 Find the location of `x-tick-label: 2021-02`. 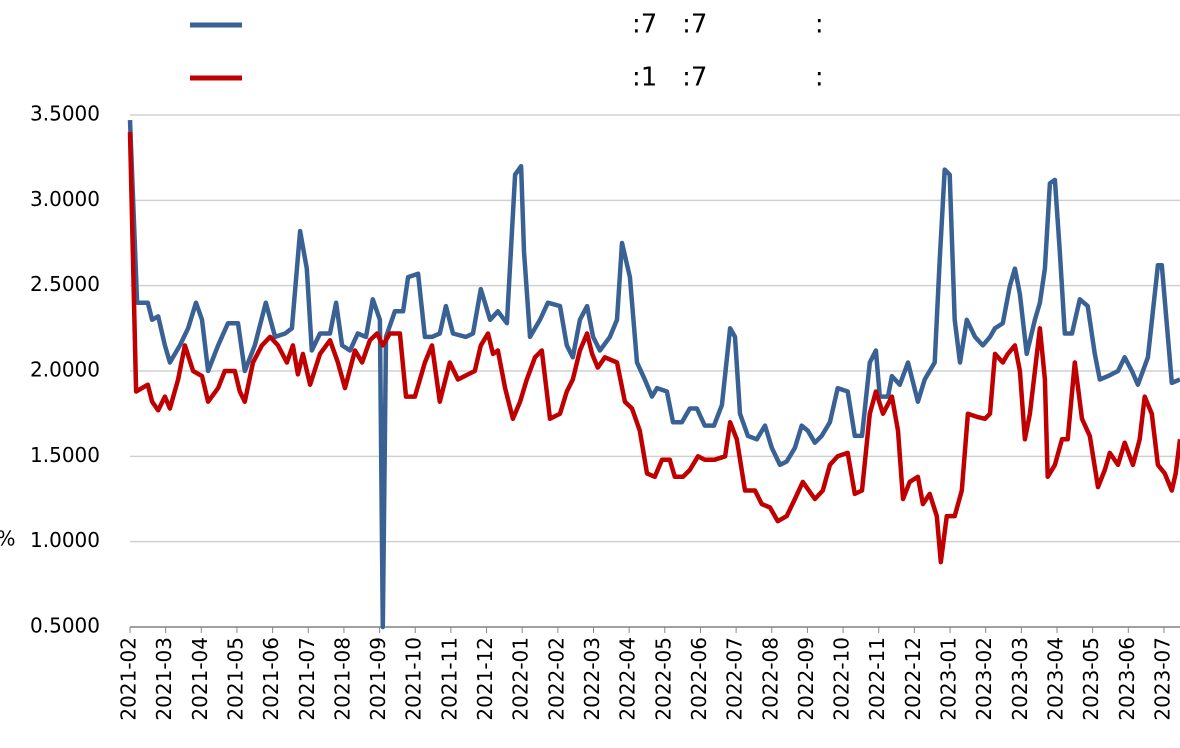

x-tick-label: 2021-02 is located at coordinates (129, 679).